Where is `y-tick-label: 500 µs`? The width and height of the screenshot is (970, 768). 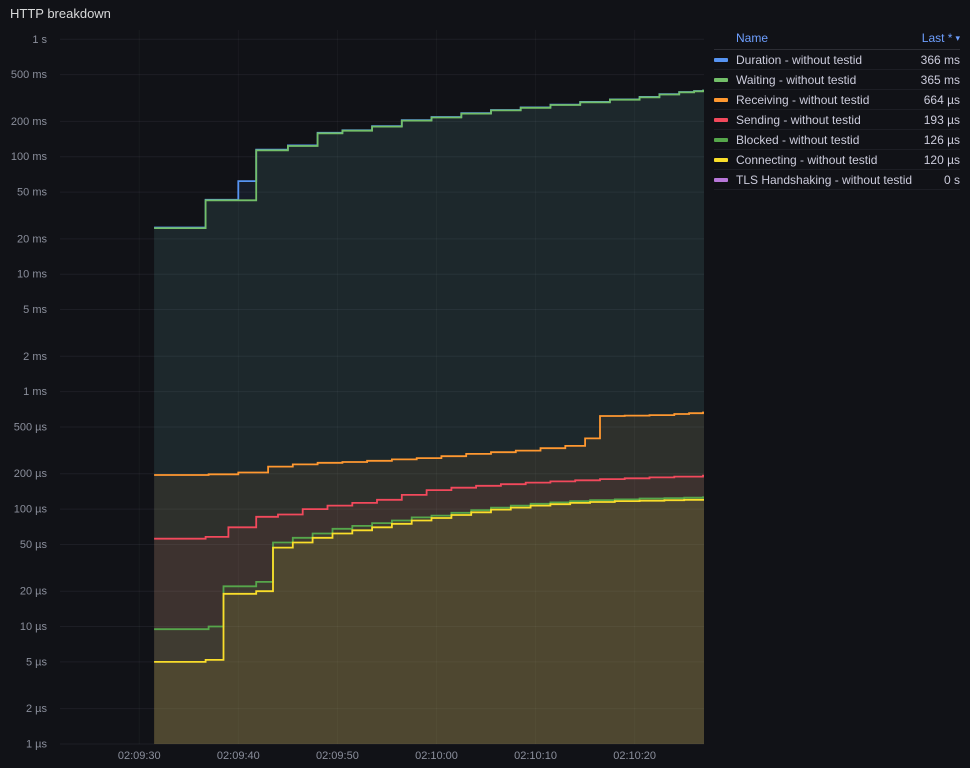
y-tick-label: 500 µs is located at coordinates (31, 428).